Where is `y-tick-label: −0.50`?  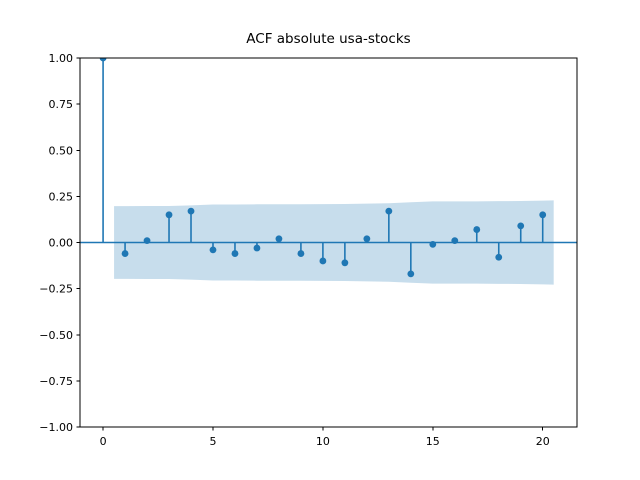
y-tick-label: −0.50 is located at coordinates (56, 335).